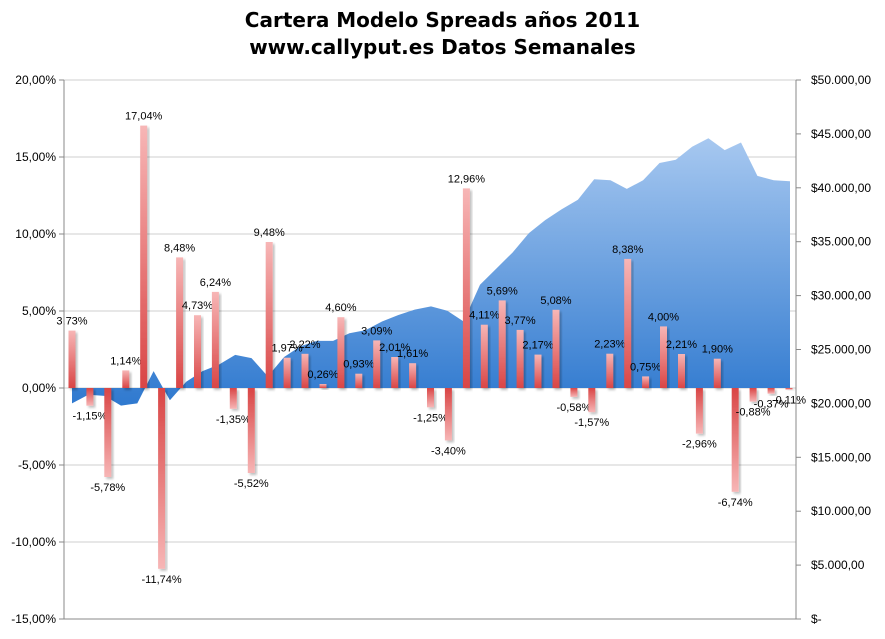 The height and width of the screenshot is (639, 885). Describe the element at coordinates (71, 322) in the screenshot. I see `bar-data-label: 3,73%` at that location.